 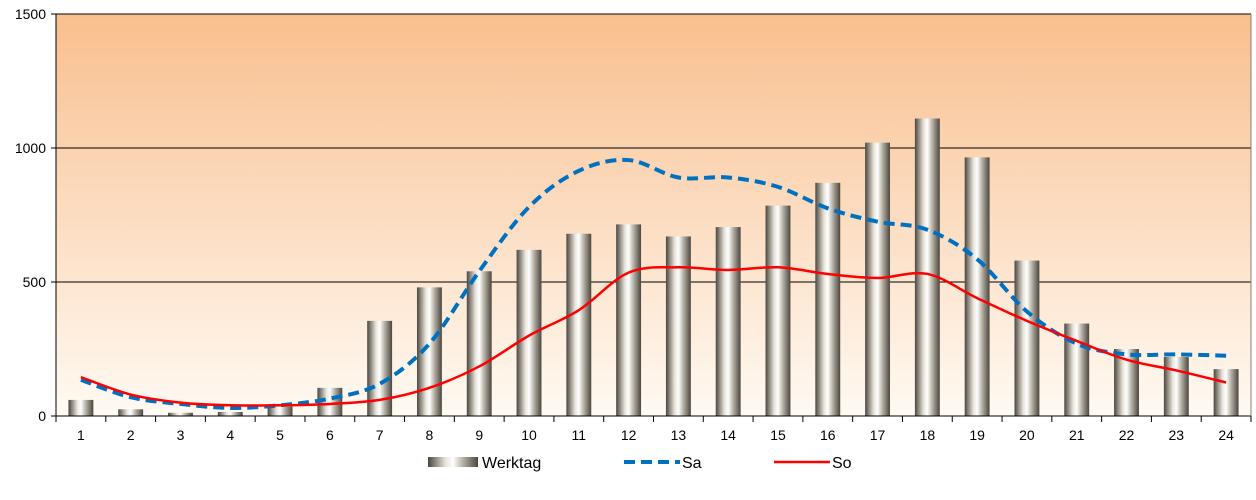 I want to click on x-tick-label: 18, so click(x=928, y=435).